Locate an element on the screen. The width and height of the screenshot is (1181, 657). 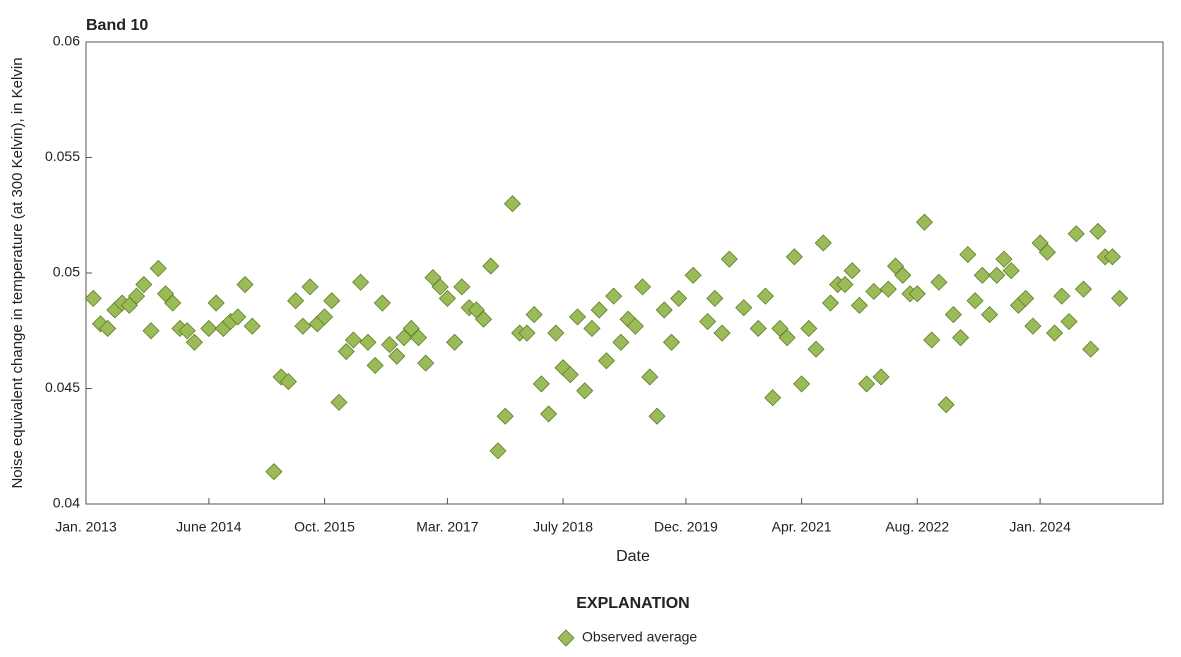
x-tick-label: July 2018 is located at coordinates (563, 527).